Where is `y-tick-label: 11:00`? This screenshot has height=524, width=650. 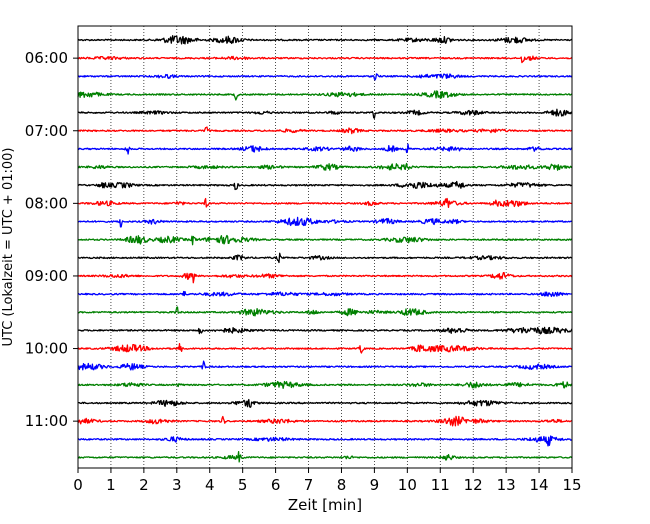 y-tick-label: 11:00 is located at coordinates (46, 421).